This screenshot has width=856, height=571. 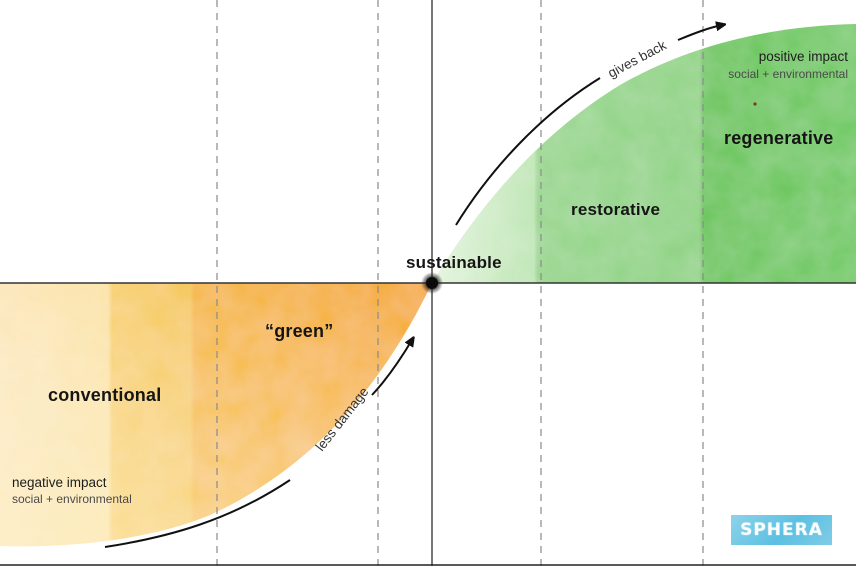 What do you see at coordinates (454, 262) in the screenshot?
I see `stage-label-sustainable: sustainable` at bounding box center [454, 262].